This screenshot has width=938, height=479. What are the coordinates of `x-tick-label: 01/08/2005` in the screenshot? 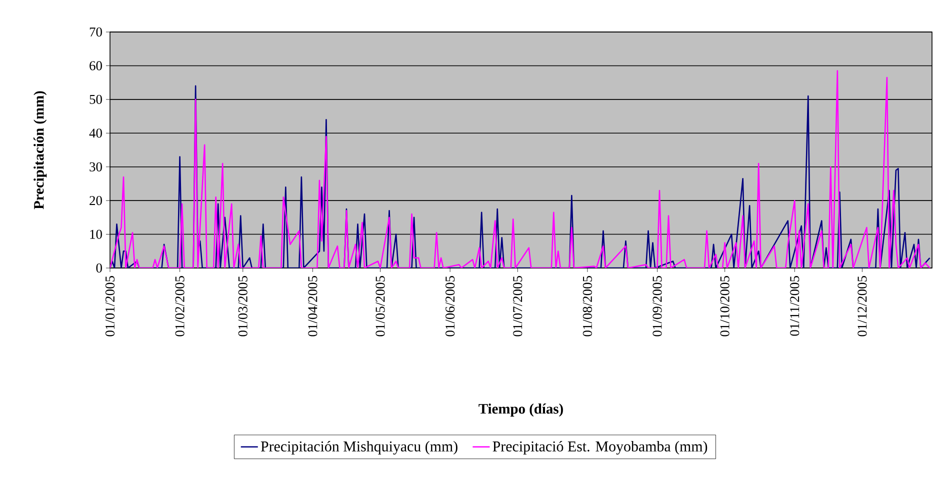 It's located at (587, 306).